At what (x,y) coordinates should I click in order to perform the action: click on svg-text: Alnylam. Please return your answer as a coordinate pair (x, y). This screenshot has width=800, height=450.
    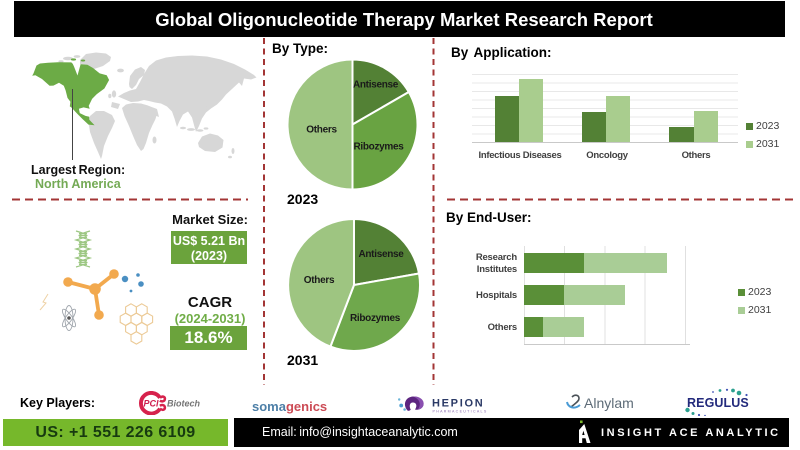
    Looking at the image, I should click on (609, 403).